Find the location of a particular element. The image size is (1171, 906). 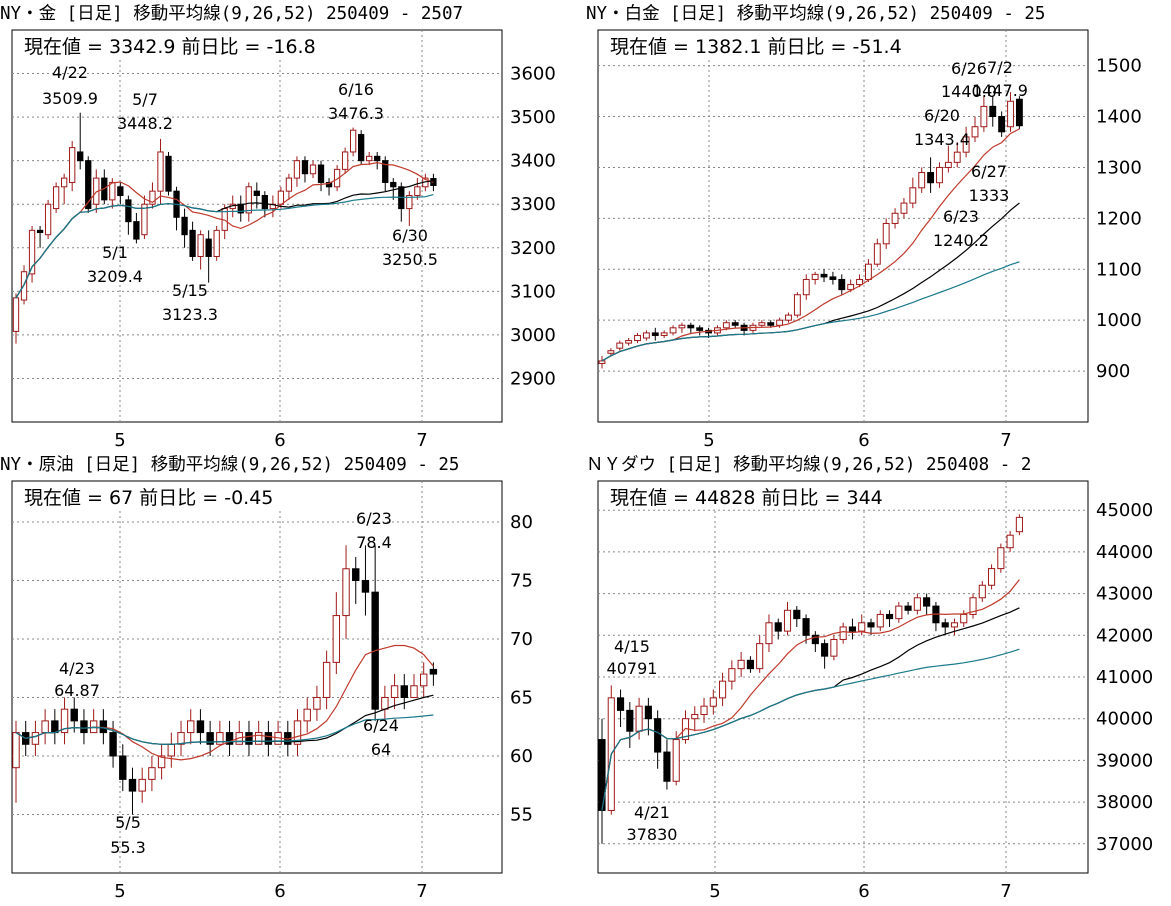

annotation-date: 5/7 is located at coordinates (145, 99).